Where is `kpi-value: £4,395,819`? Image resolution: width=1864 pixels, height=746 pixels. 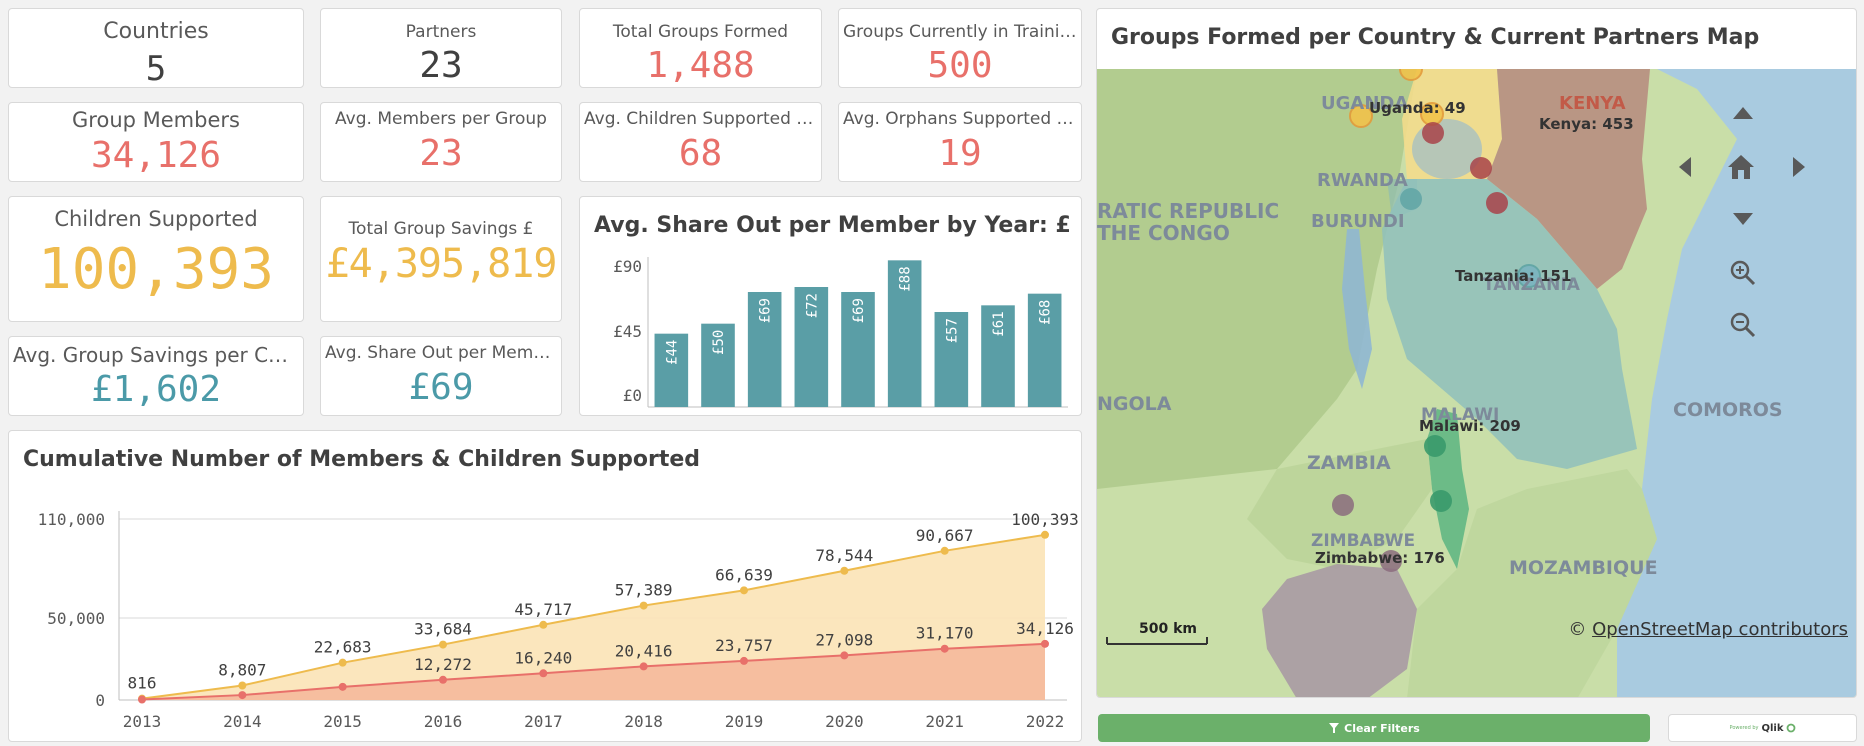
kpi-value: £4,395,819 is located at coordinates (441, 264).